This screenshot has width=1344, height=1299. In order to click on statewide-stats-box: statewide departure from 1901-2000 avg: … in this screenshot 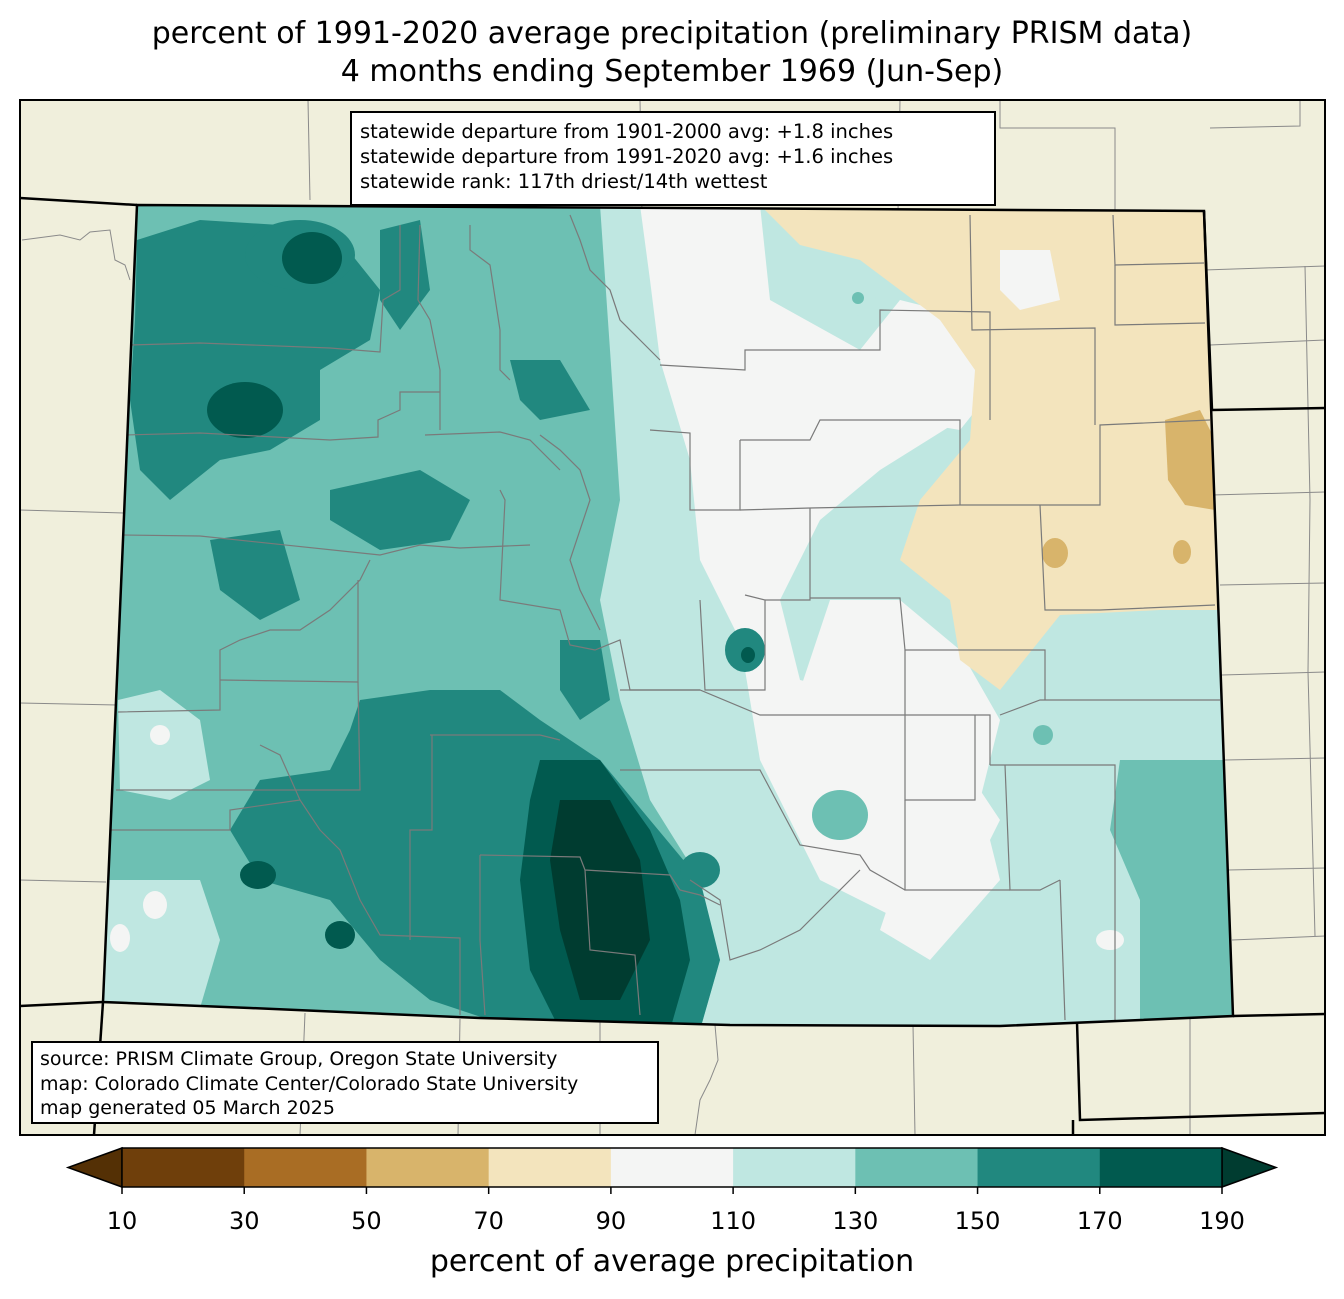, I will do `click(673, 158)`.